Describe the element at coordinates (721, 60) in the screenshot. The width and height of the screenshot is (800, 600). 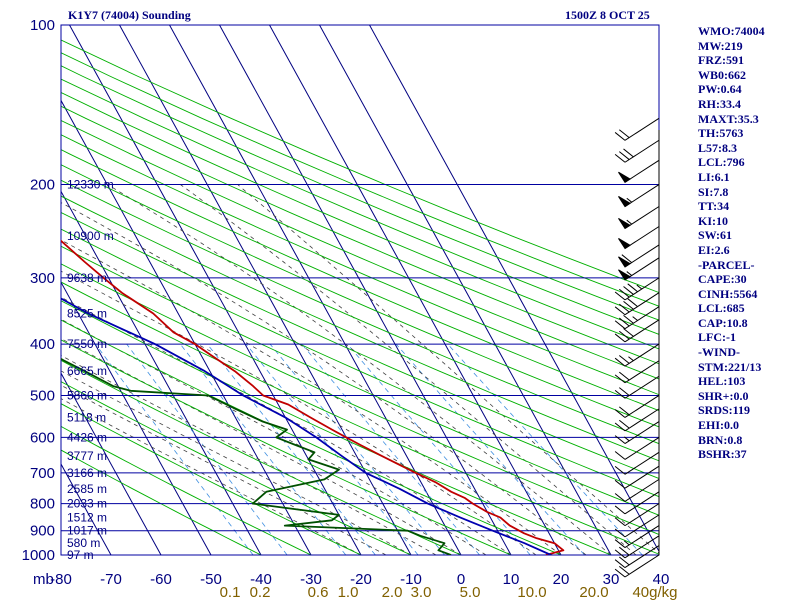
I see `index-item: FRZ:591` at that location.